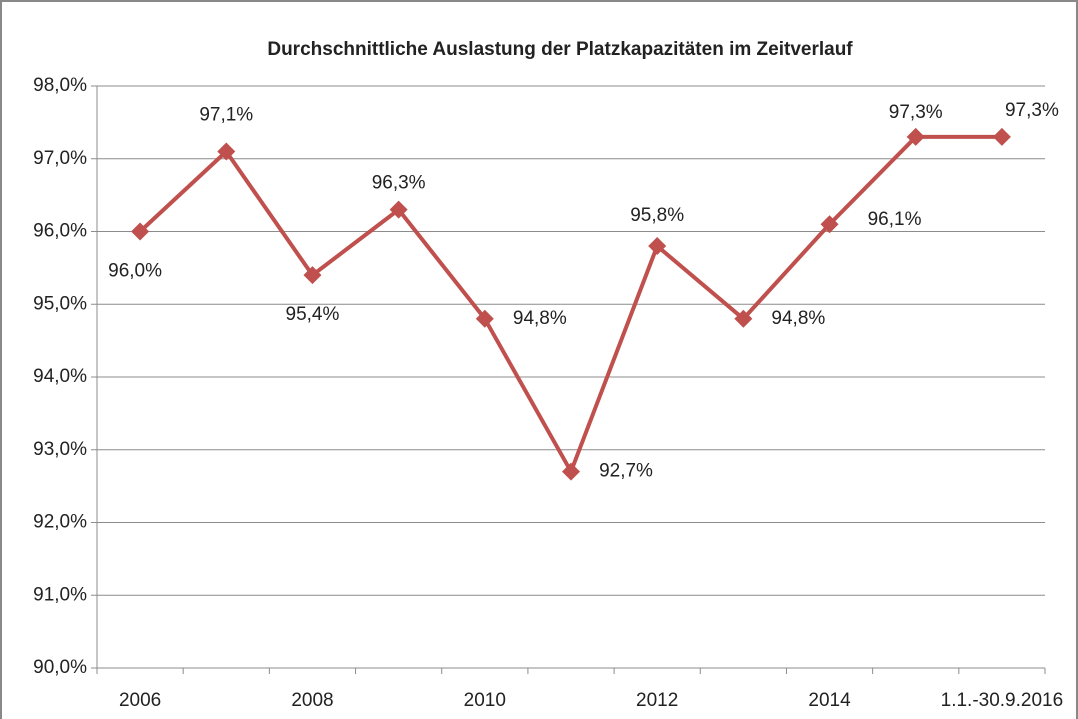 The image size is (1078, 719). Describe the element at coordinates (657, 215) in the screenshot. I see `data-label: 95,8%` at that location.